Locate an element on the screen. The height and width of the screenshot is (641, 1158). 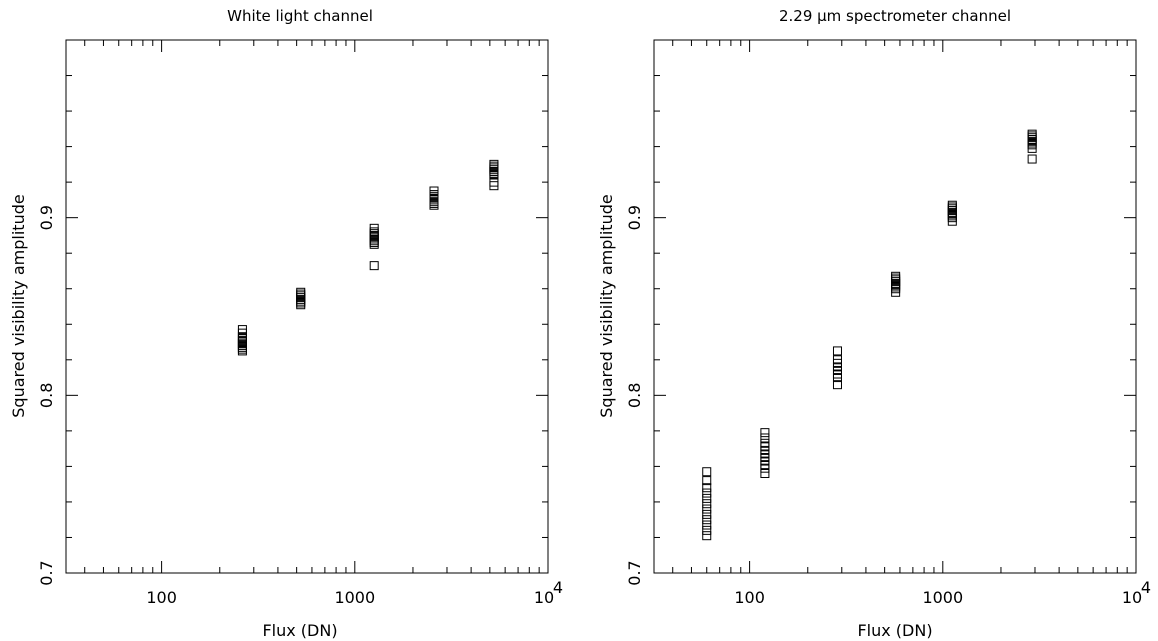
data-points is located at coordinates (368, 257).